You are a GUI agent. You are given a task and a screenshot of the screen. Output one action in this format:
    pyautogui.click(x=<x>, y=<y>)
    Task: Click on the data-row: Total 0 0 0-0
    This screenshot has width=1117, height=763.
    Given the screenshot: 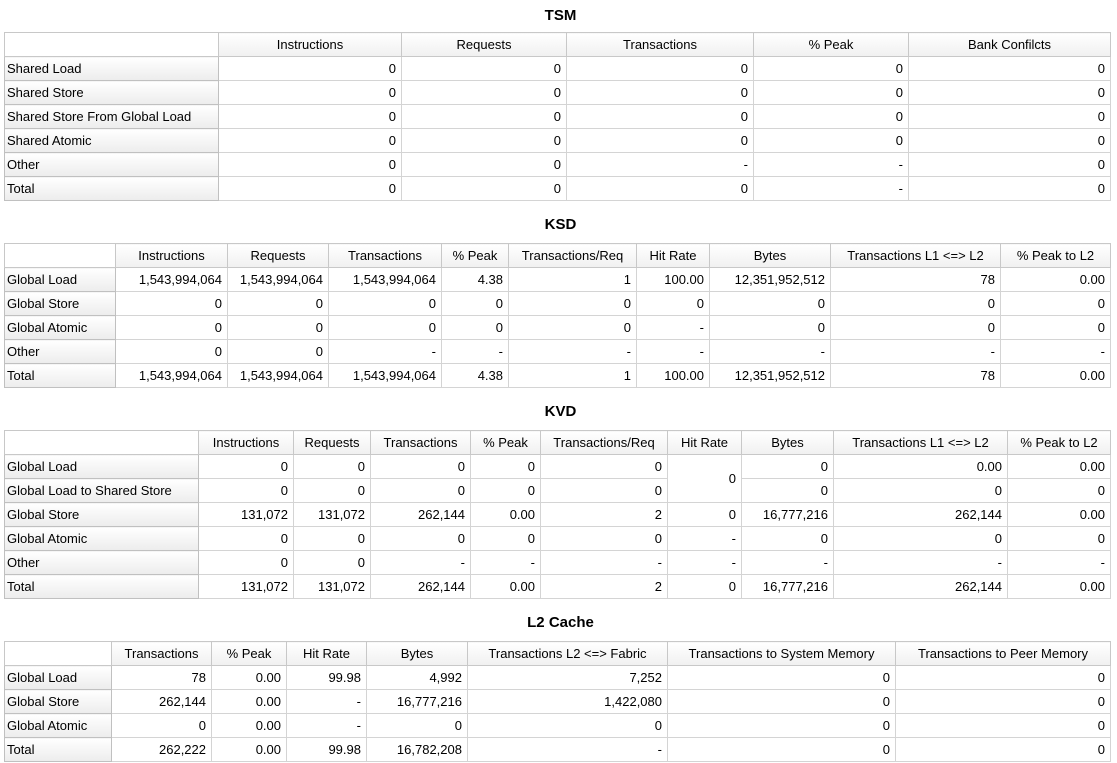 What is the action you would take?
    pyautogui.click(x=557, y=188)
    